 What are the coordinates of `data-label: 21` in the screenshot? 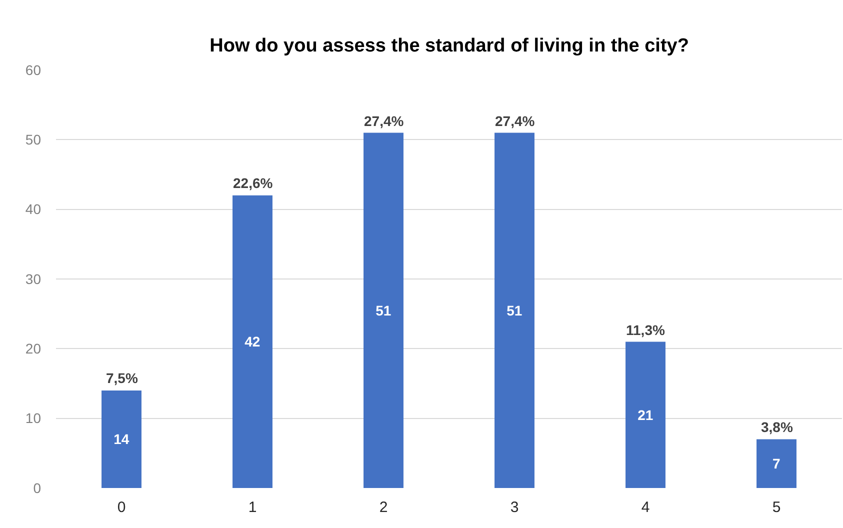 It's located at (646, 414).